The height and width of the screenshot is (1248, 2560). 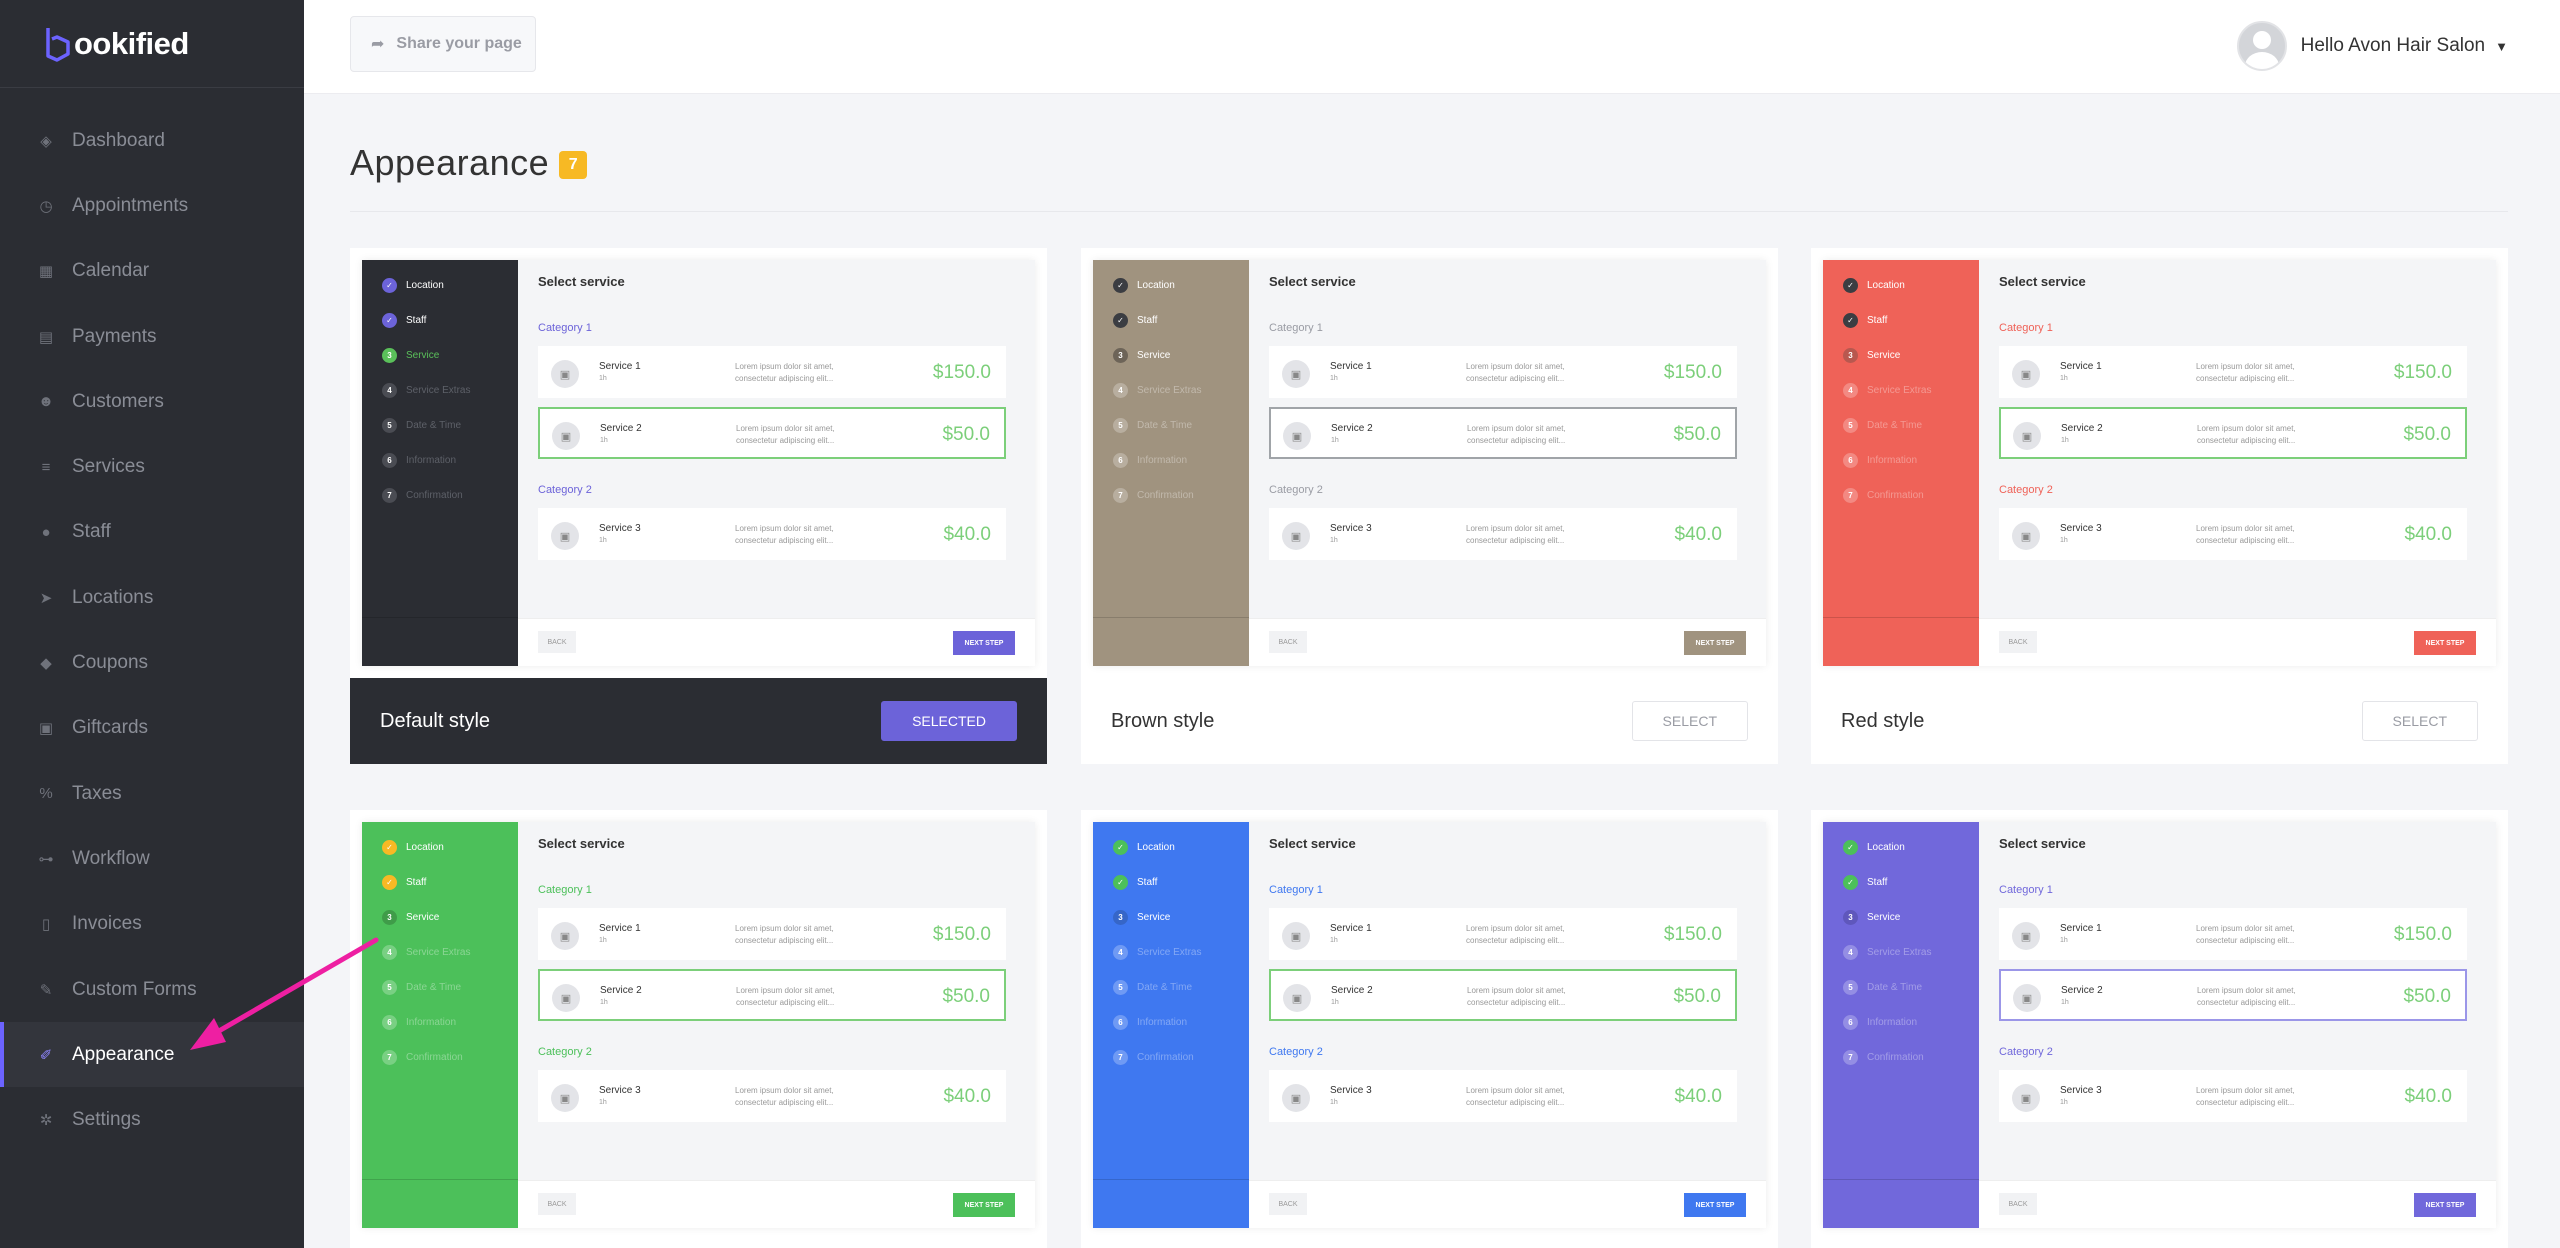 I want to click on step-label: Information, so click(x=431, y=1022).